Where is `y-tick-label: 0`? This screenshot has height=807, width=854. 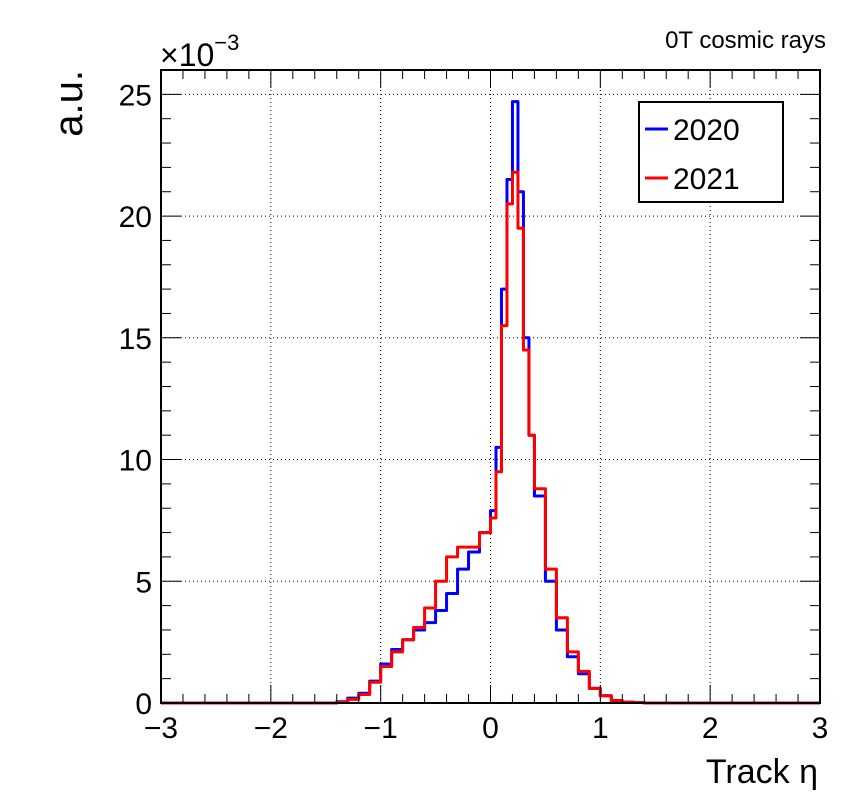 y-tick-label: 0 is located at coordinates (143, 704).